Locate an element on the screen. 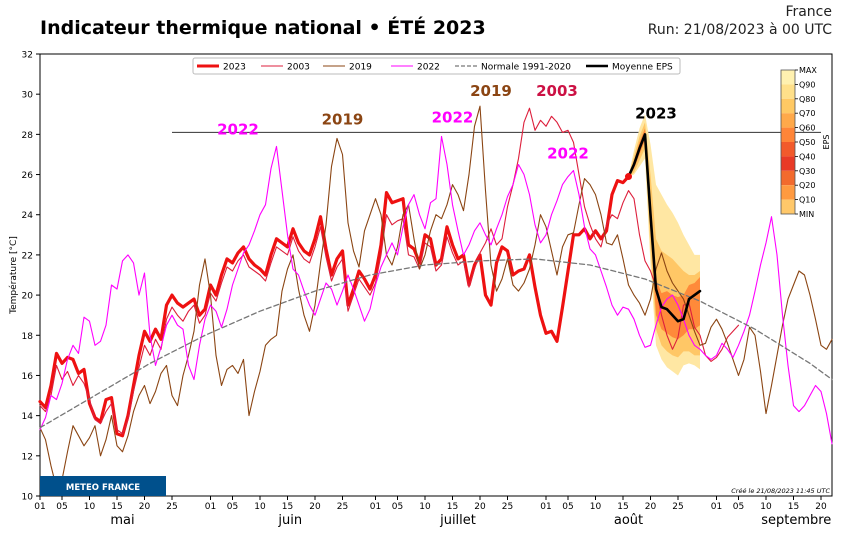  colorbar-title: EPS is located at coordinates (826, 142).